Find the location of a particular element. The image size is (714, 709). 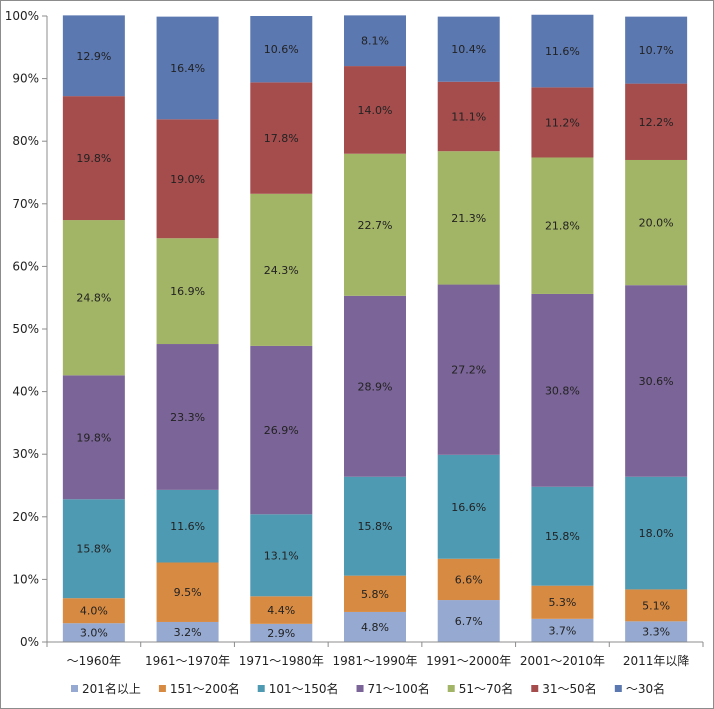

data-label: 6.7% is located at coordinates (469, 621).